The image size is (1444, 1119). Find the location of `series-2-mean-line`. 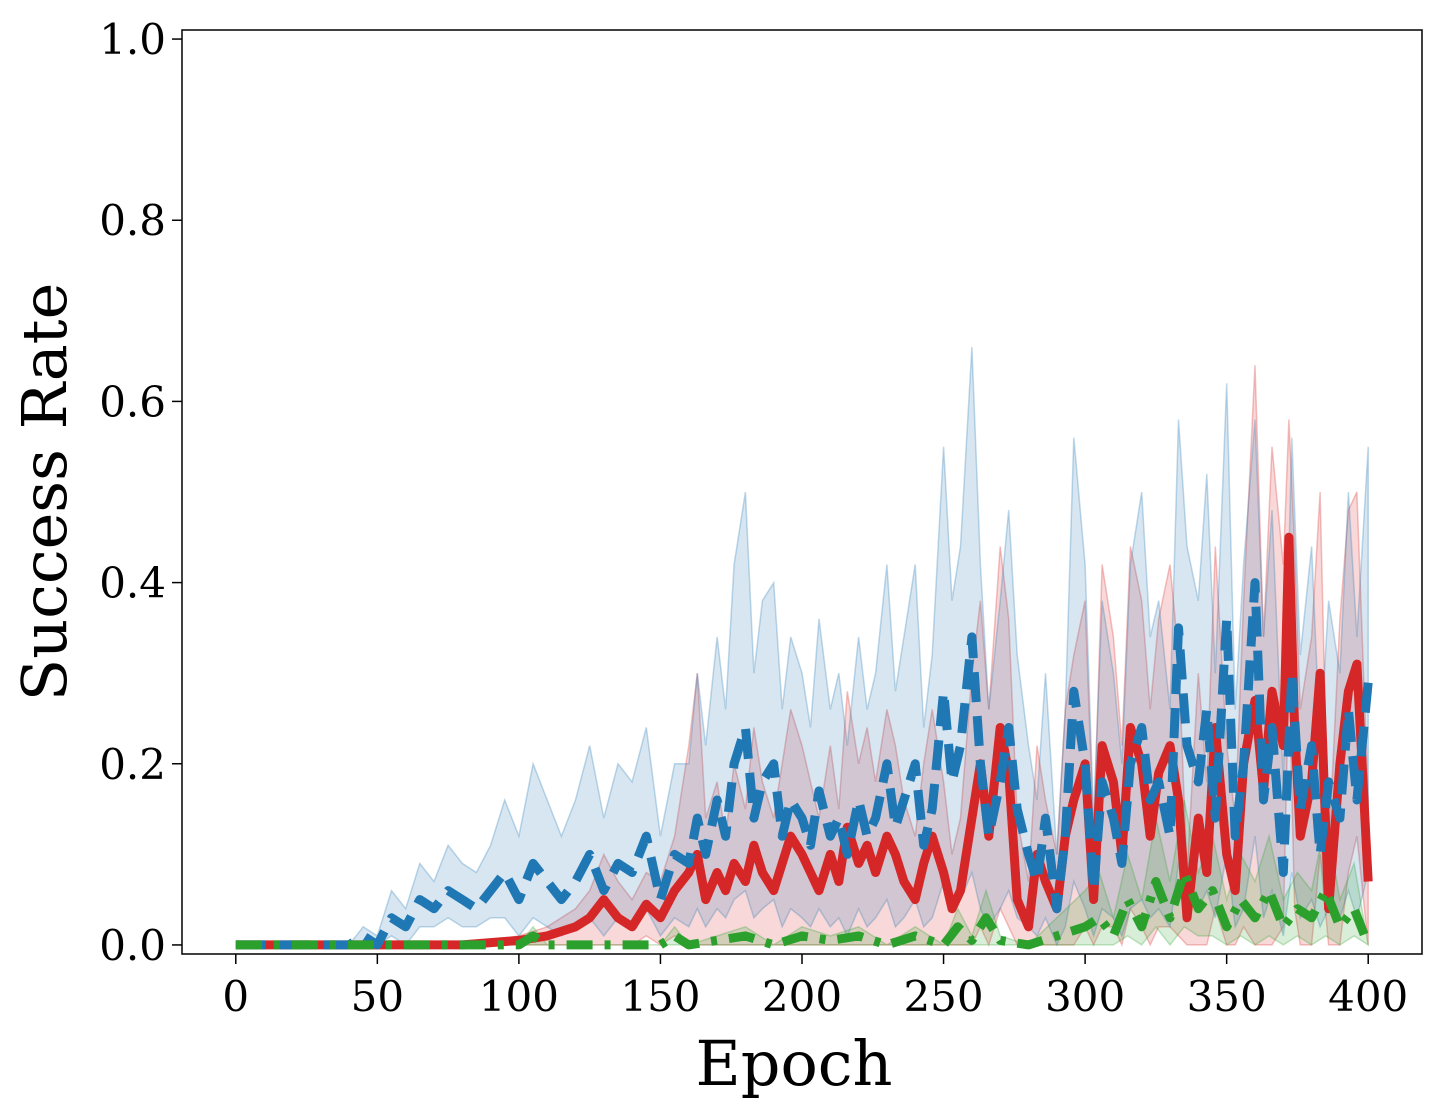

series-2-mean-line is located at coordinates (804, 909).